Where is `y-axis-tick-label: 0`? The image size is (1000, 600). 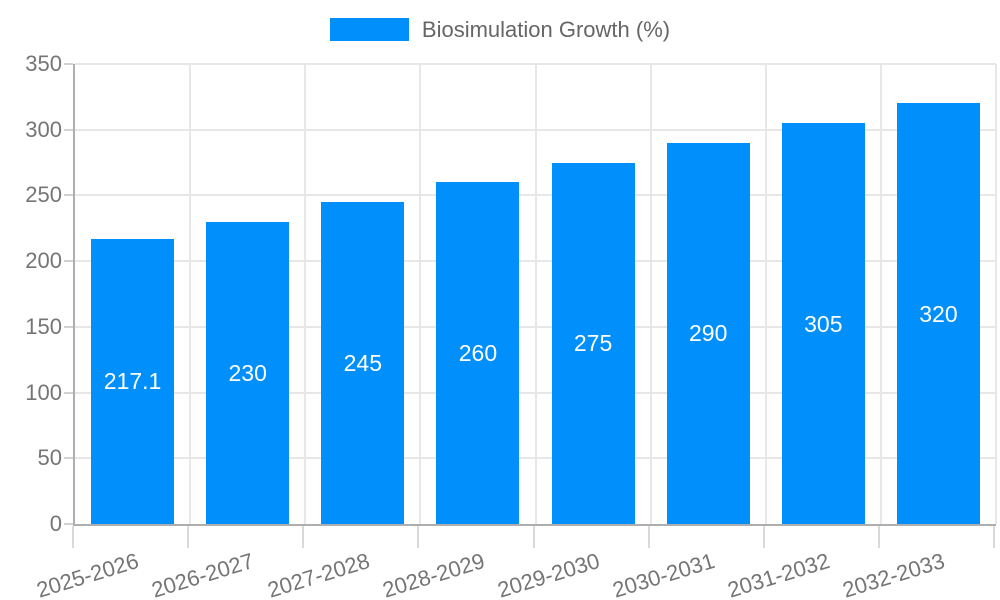
y-axis-tick-label: 0 is located at coordinates (55, 523).